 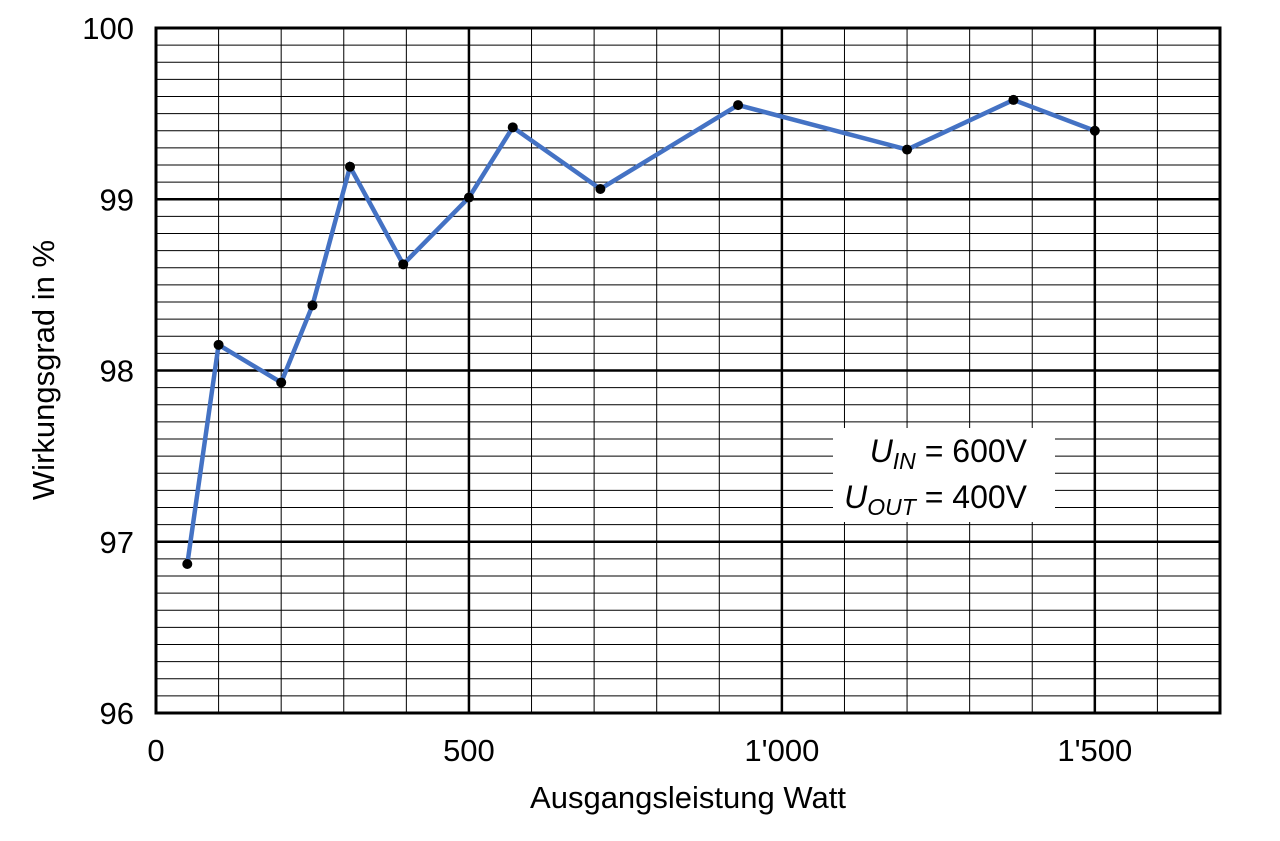 What do you see at coordinates (856, 497) in the screenshot?
I see `annotation-var-2: U` at bounding box center [856, 497].